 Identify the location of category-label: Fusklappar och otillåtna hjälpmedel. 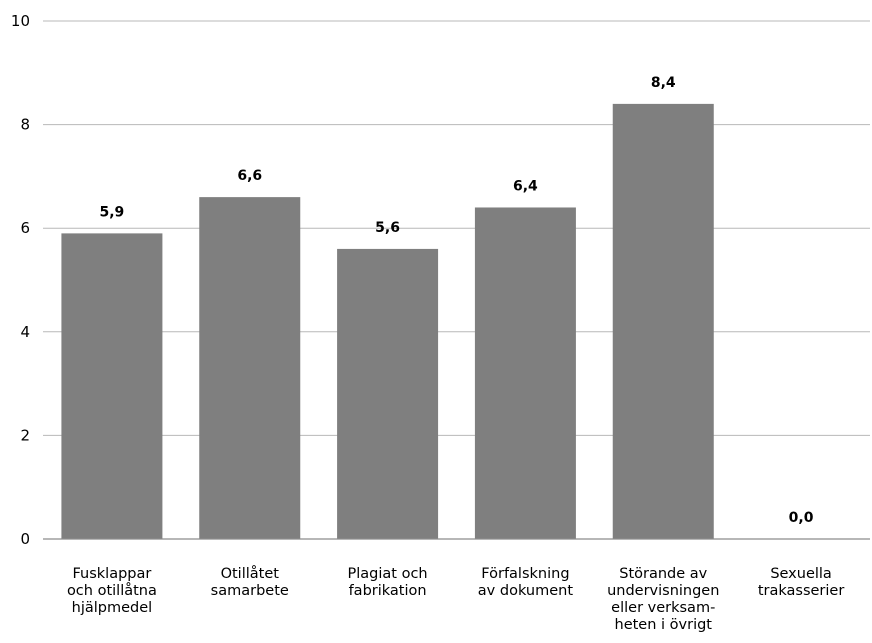
(112, 591).